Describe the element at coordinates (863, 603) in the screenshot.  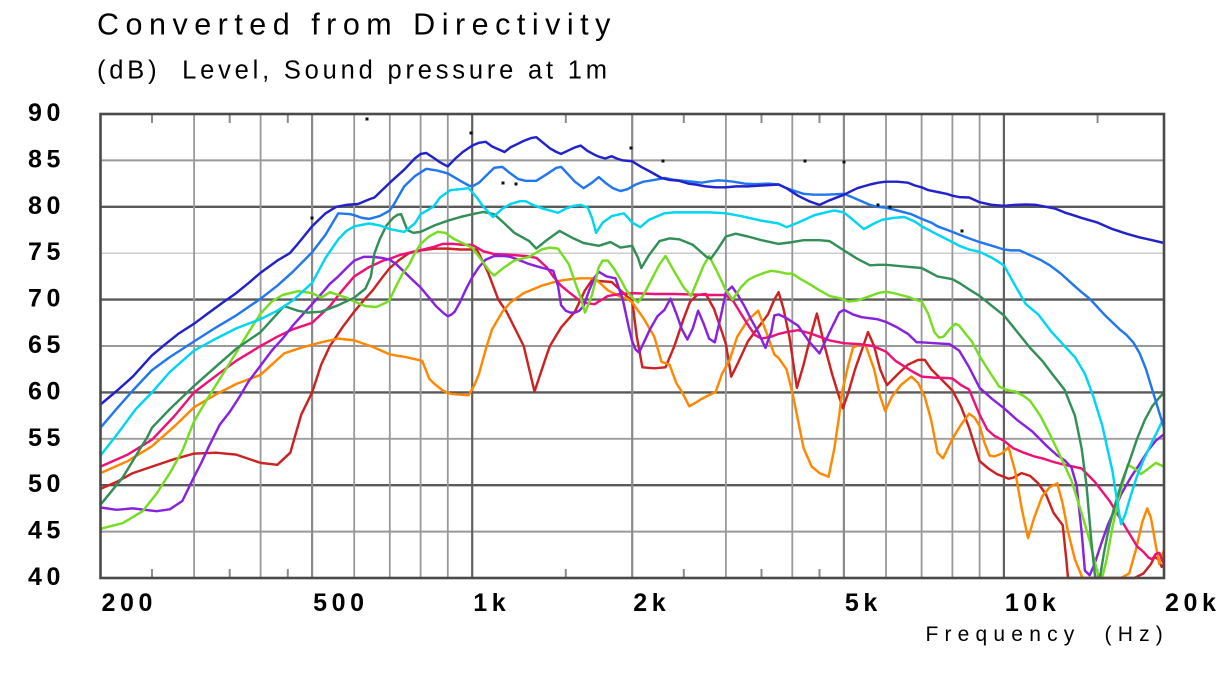
I see `svg-text: 5k` at that location.